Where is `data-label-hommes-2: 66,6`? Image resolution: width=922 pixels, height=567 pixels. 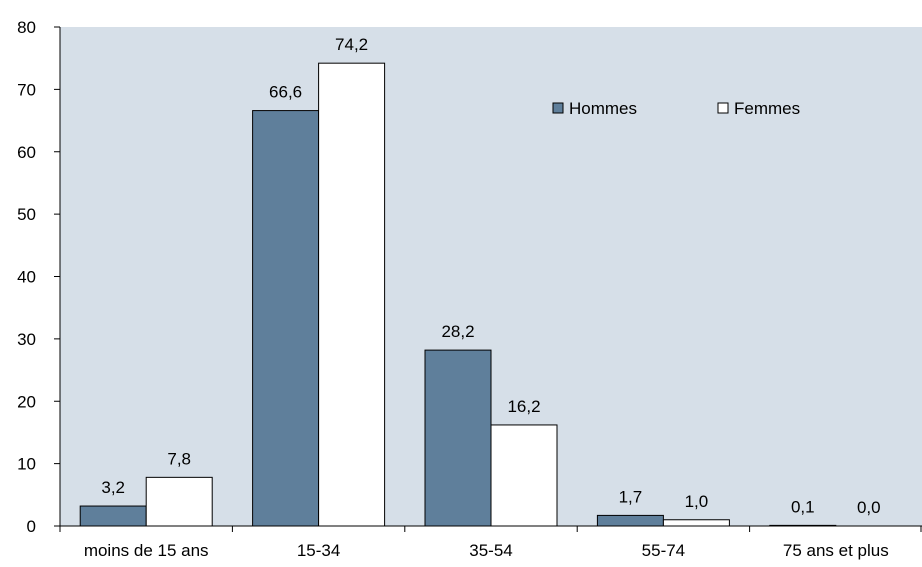 data-label-hommes-2: 66,6 is located at coordinates (285, 92).